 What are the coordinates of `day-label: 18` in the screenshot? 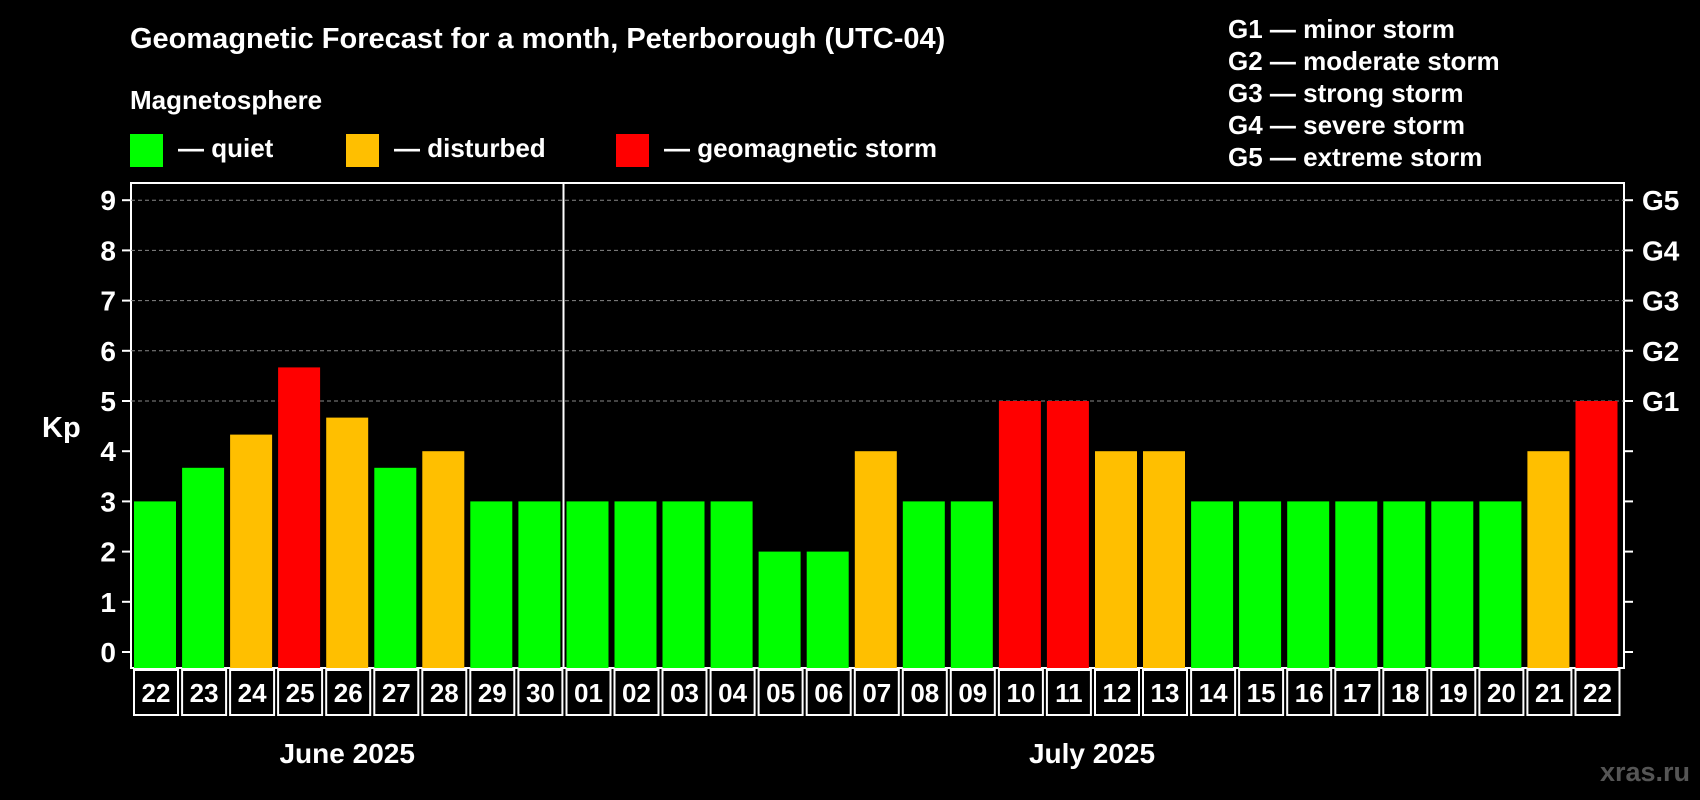 It's located at (1405, 693).